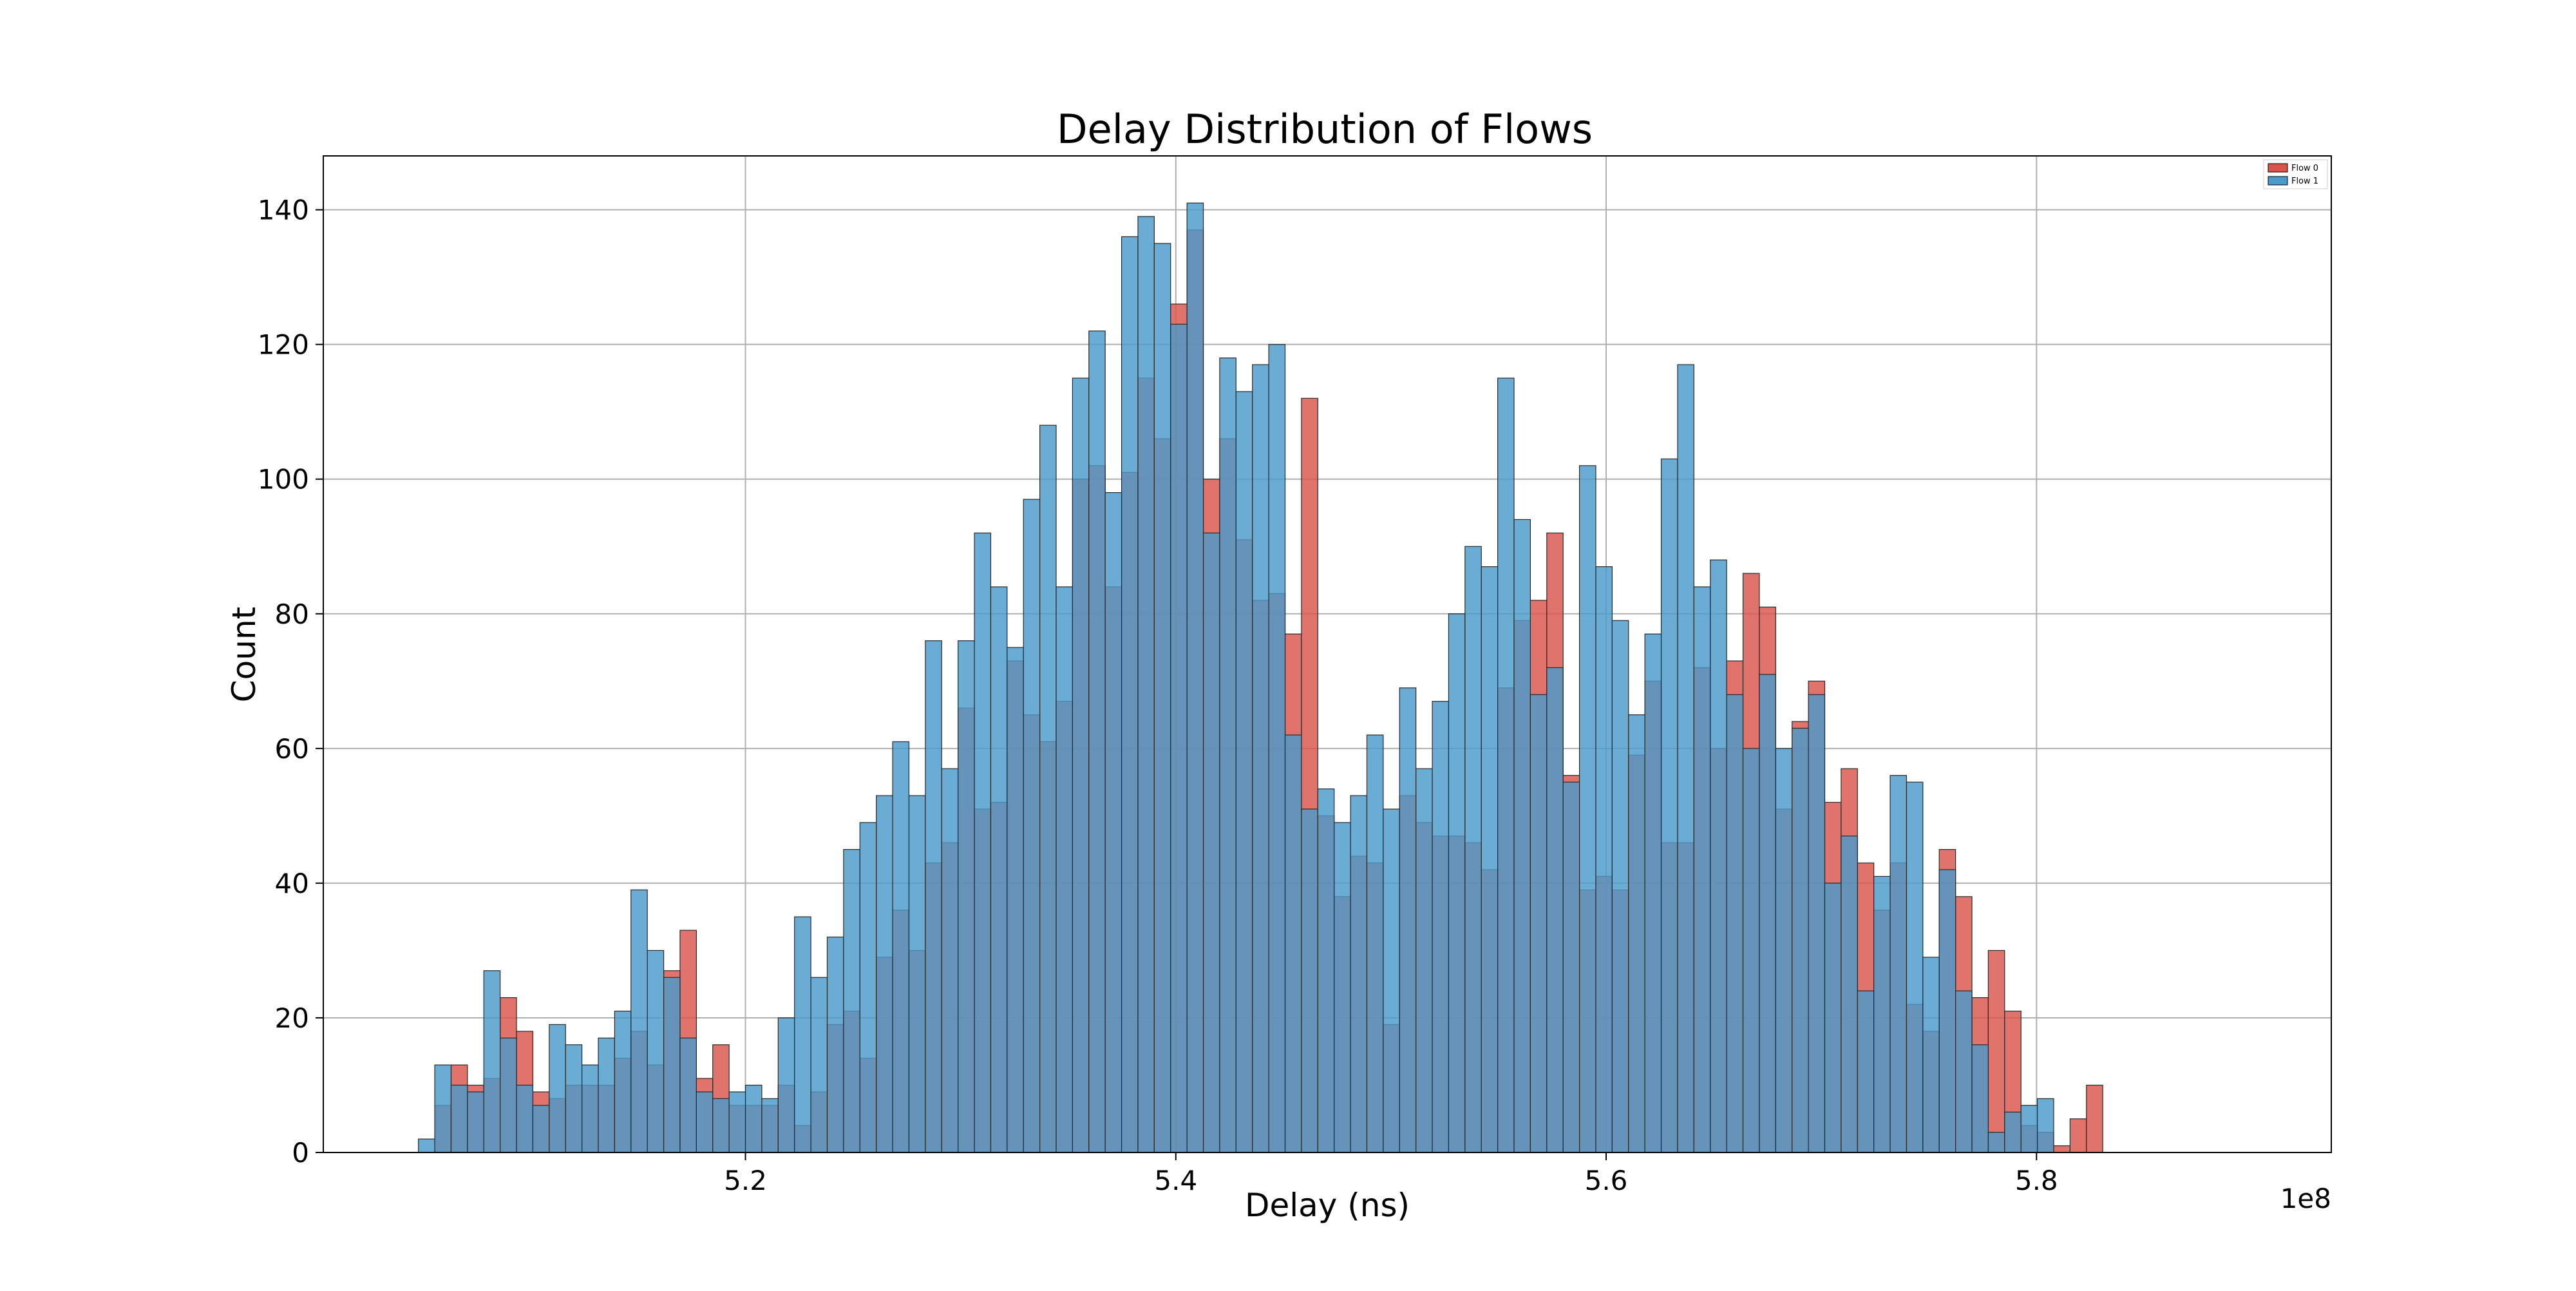 This screenshot has width=2576, height=1291. Describe the element at coordinates (292, 883) in the screenshot. I see `y-tick-label: 40` at that location.